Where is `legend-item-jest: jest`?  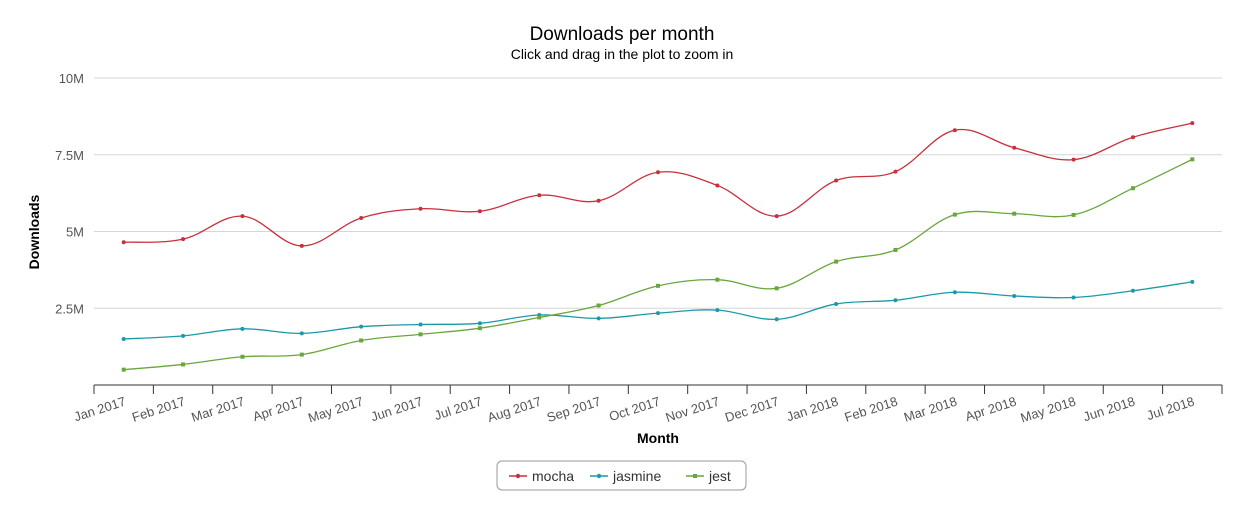 legend-item-jest: jest is located at coordinates (708, 476).